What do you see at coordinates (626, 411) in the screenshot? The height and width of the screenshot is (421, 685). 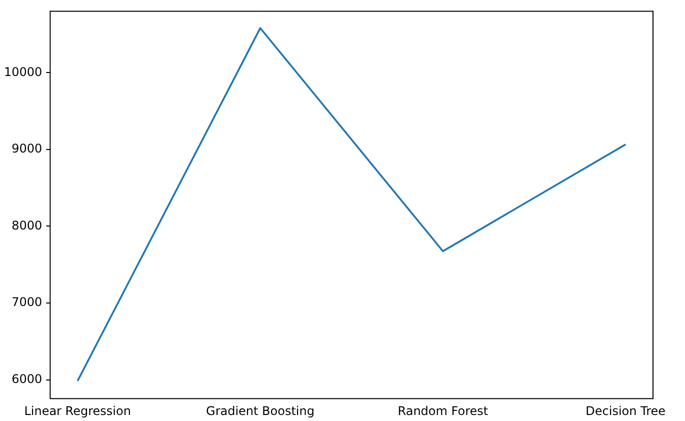 I see `x-tick-label: Decision Tree` at bounding box center [626, 411].